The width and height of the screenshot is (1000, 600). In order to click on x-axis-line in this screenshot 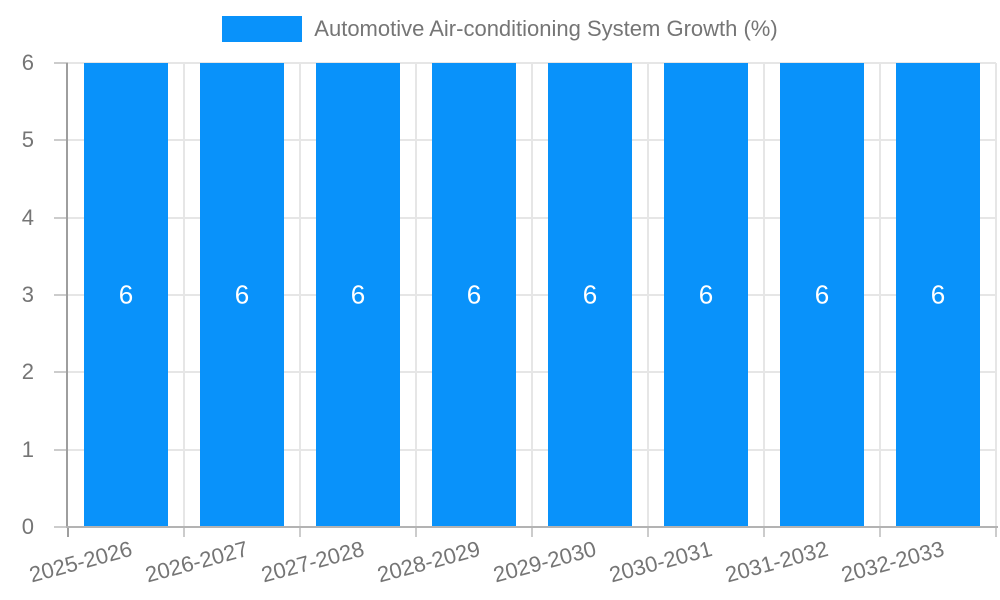, I will do `click(532, 527)`.